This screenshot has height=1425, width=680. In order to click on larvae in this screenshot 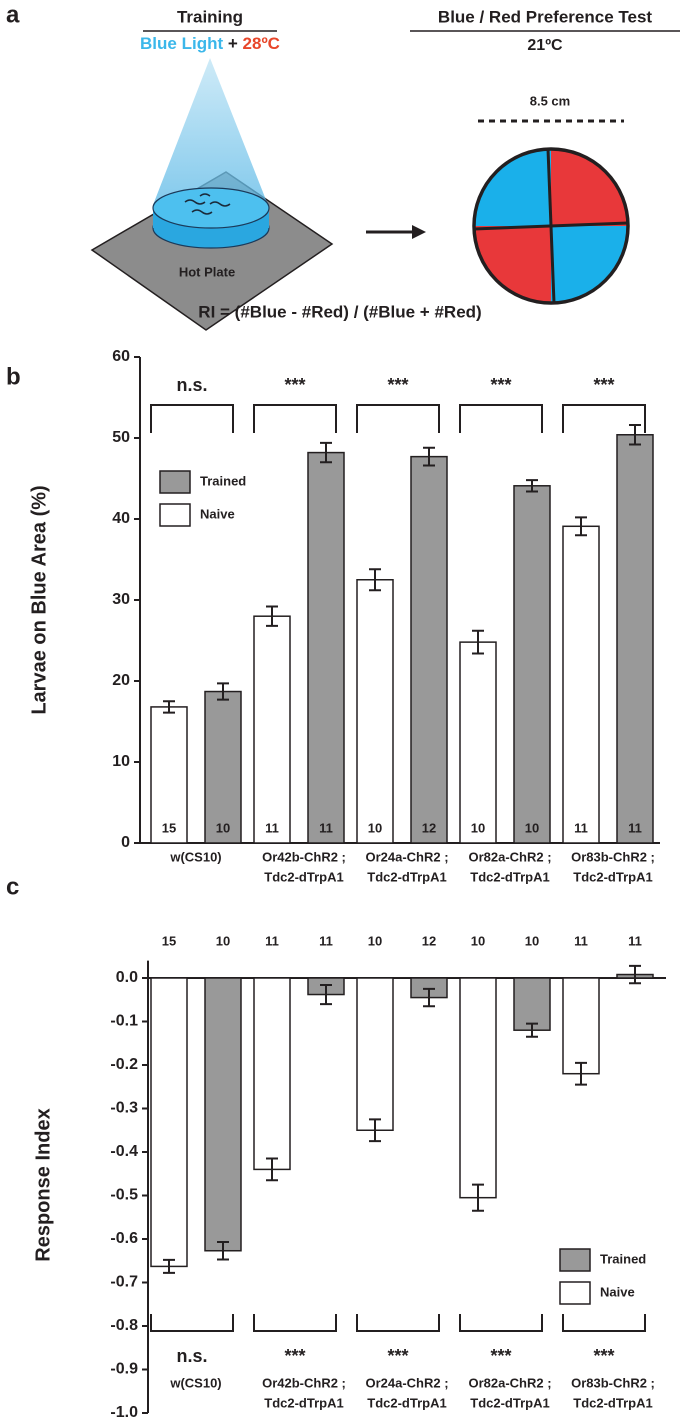, I will do `click(207, 204)`.